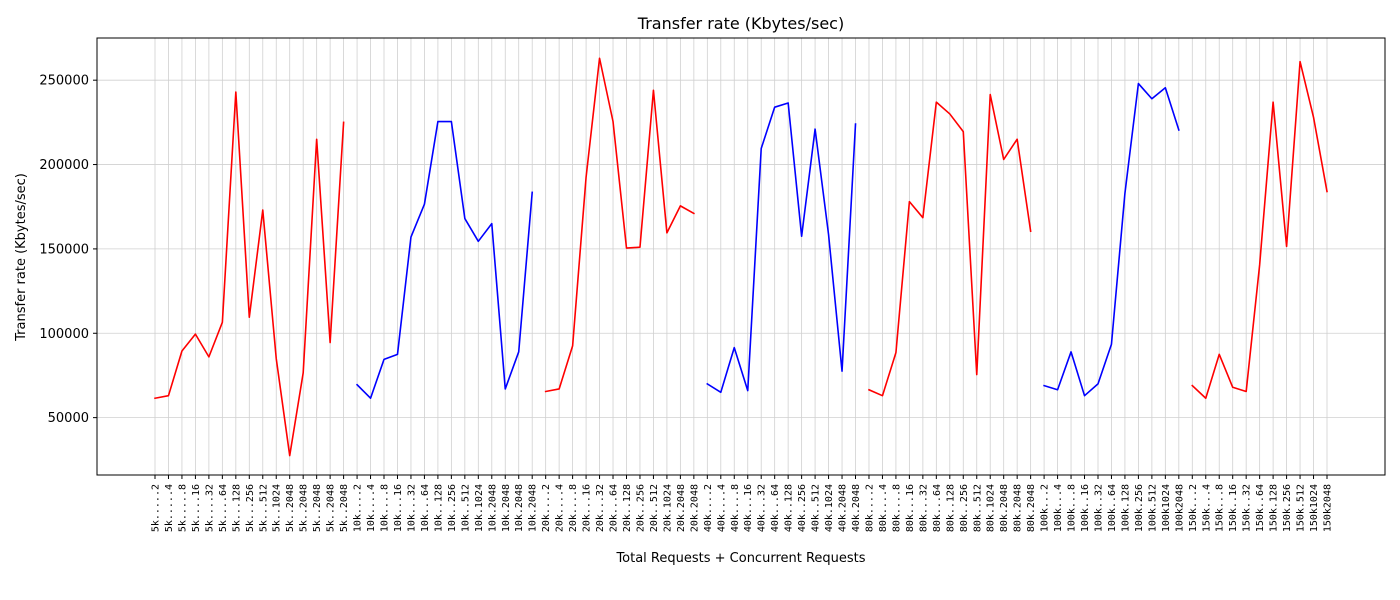 Image resolution: width=1400 pixels, height=600 pixels. What do you see at coordinates (68, 418) in the screenshot?
I see `y-tick-label: 50000` at bounding box center [68, 418].